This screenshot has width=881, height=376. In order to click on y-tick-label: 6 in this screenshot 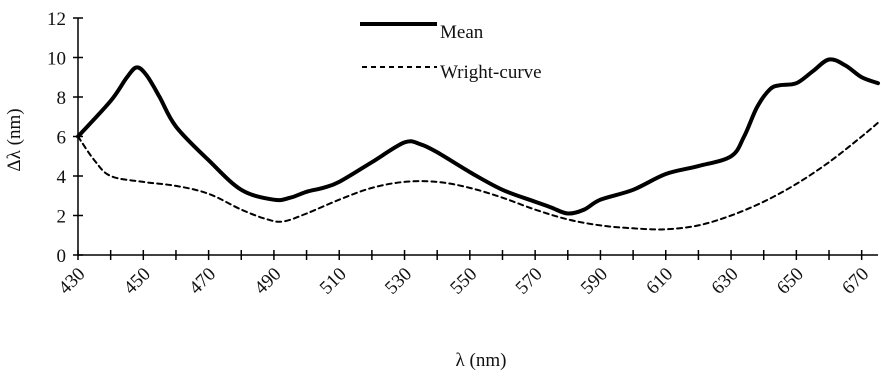, I will do `click(62, 138)`.